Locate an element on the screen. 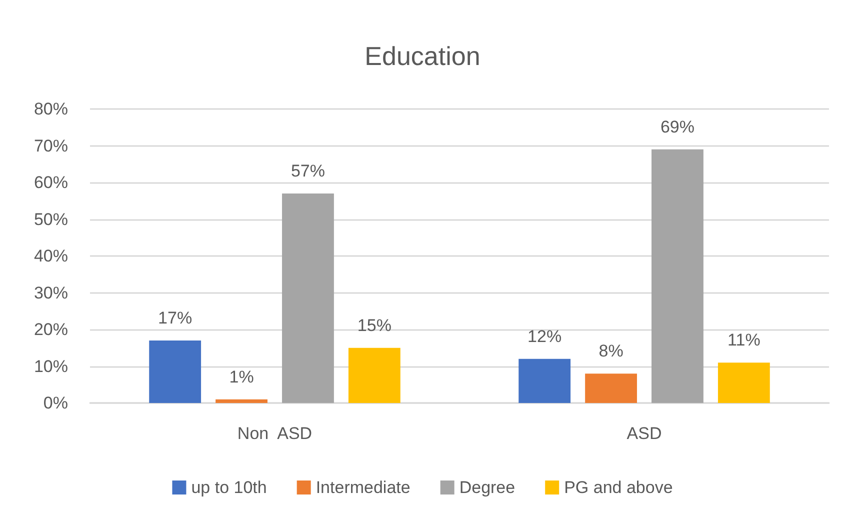 The height and width of the screenshot is (515, 845). y-tick-label: 70% is located at coordinates (51, 146).